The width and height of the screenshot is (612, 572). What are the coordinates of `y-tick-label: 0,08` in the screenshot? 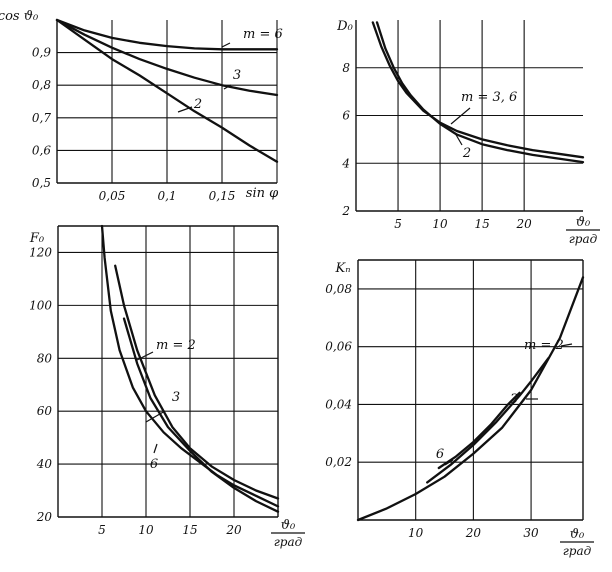 It's located at (338, 289).